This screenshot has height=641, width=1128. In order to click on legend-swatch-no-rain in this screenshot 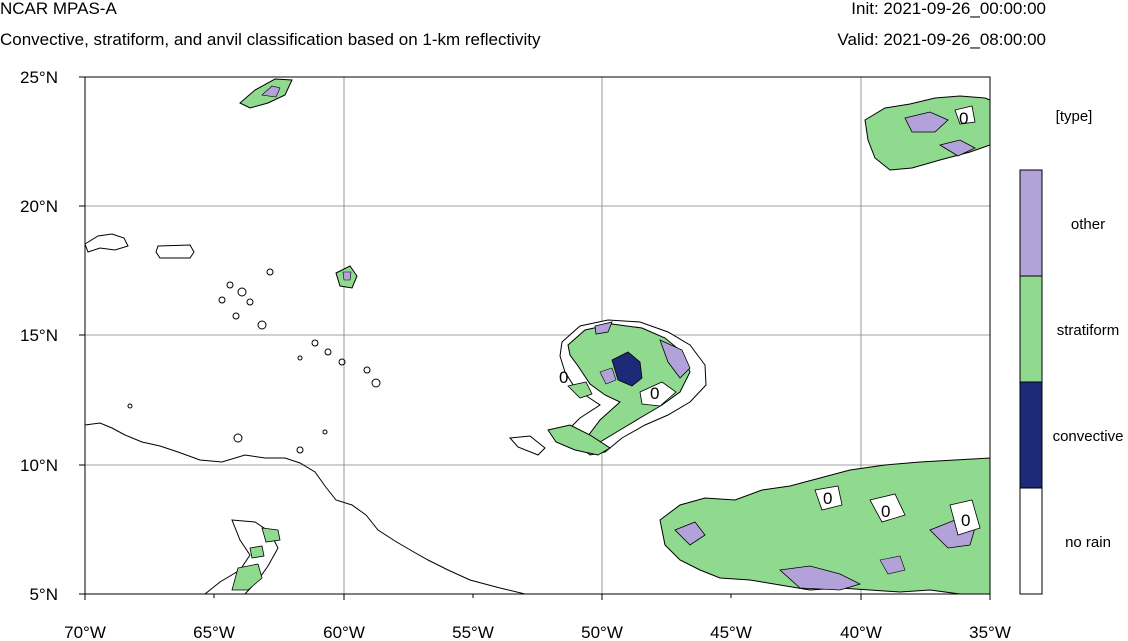, I will do `click(1031, 541)`.